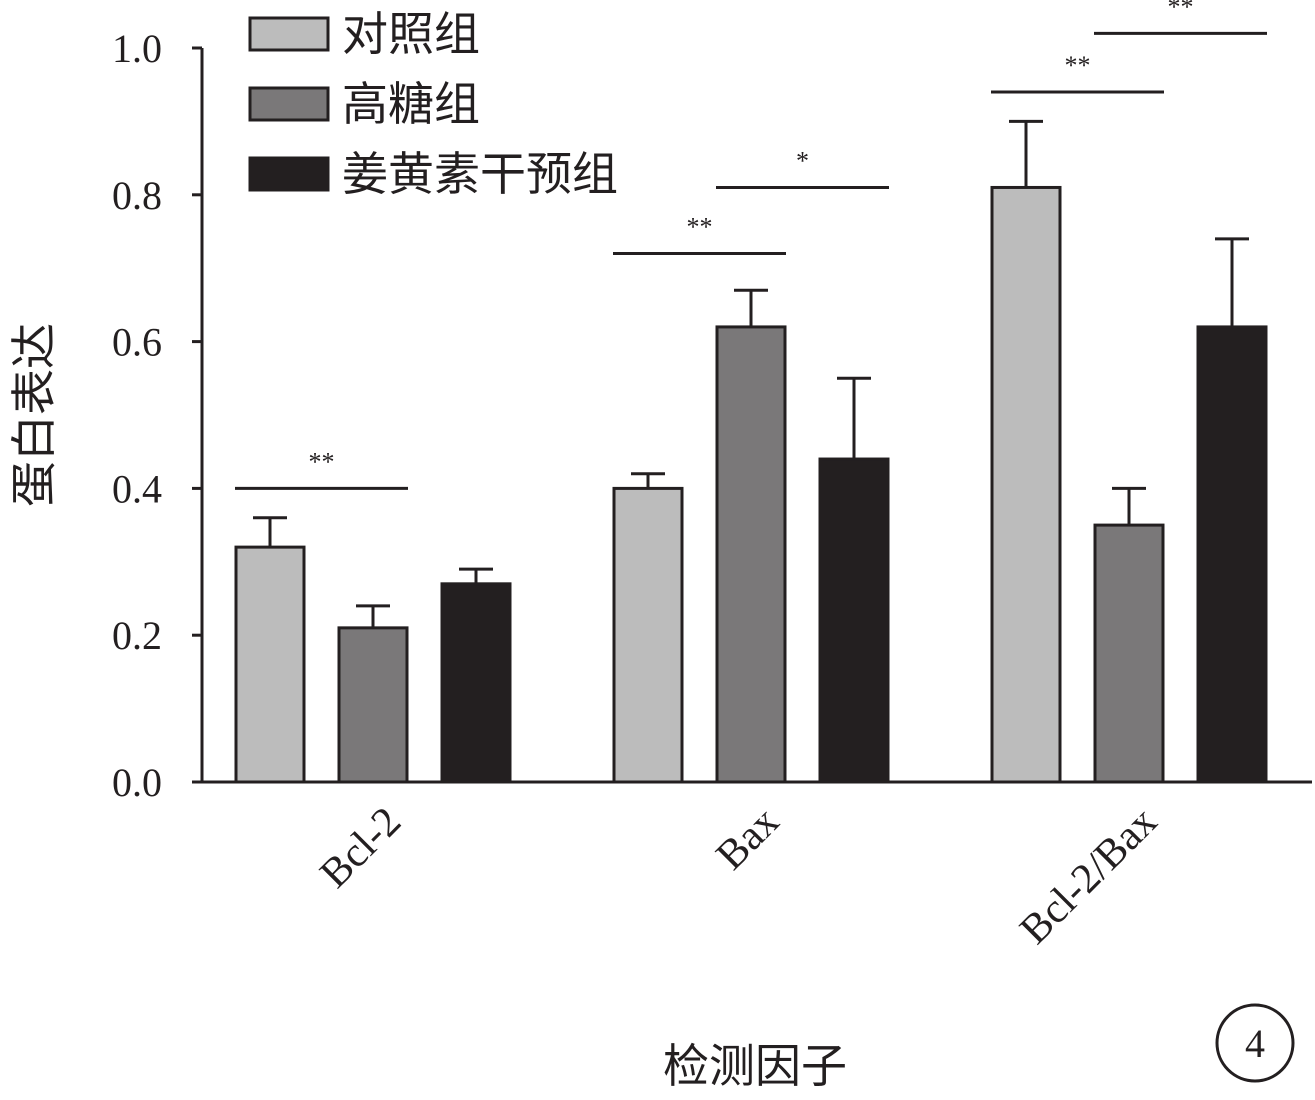 This screenshot has height=1100, width=1315. I want to click on y-tick-label: 0.0, so click(137, 782).